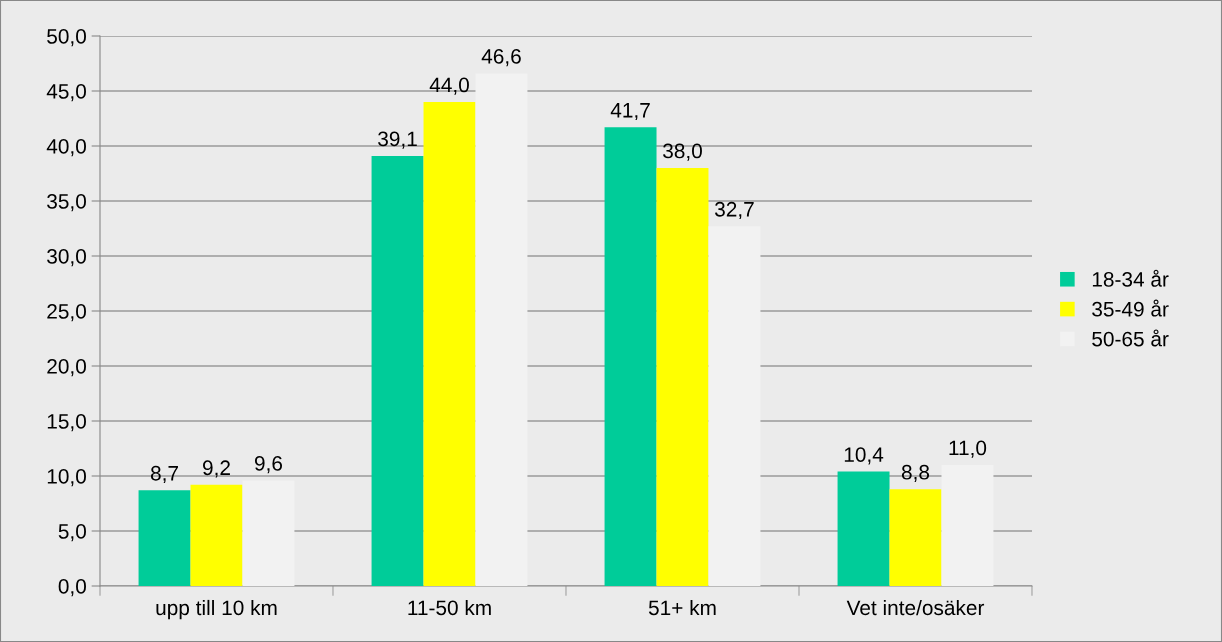  I want to click on y-tick-label: 0,0, so click(72, 588).